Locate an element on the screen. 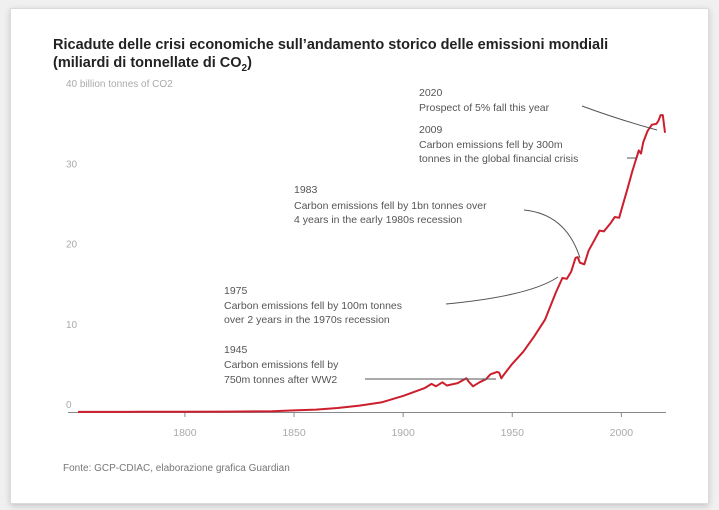 Image resolution: width=719 pixels, height=510 pixels. title-line-2-text: (miliardi di tonnellate di CO is located at coordinates (147, 63).